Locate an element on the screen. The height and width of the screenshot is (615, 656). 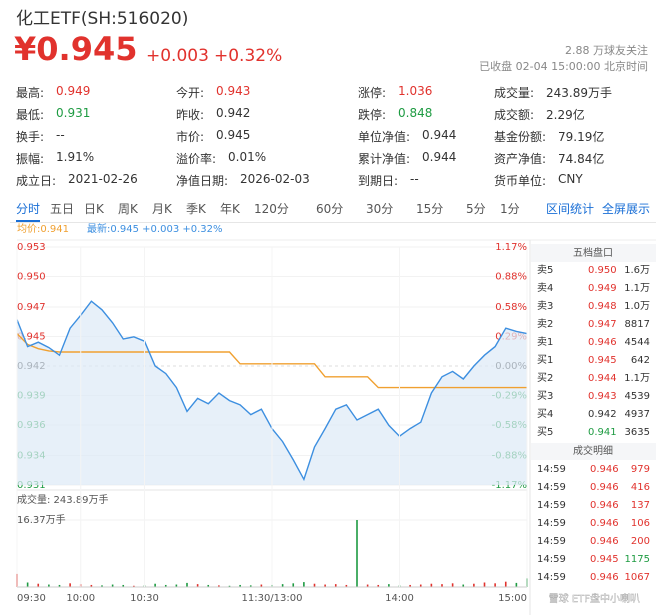
tab: 周K is located at coordinates (128, 209).